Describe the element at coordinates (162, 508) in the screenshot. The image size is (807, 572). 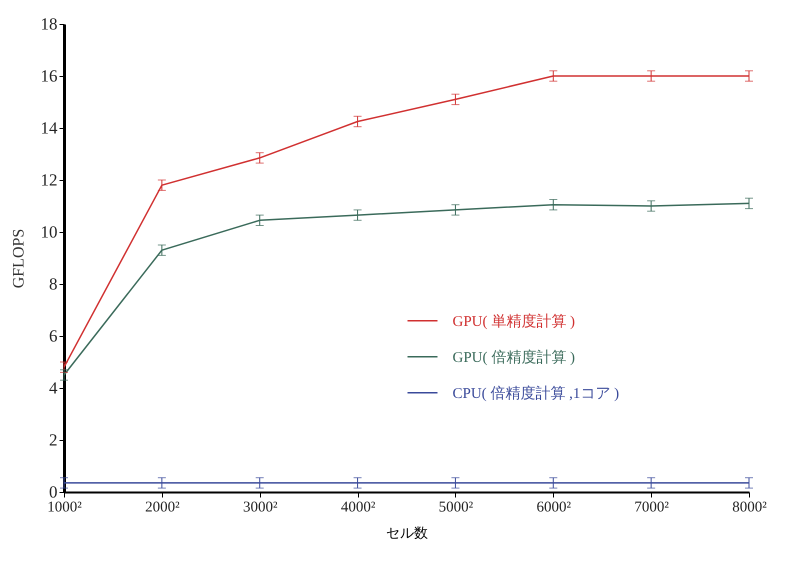
I see `x-tick-label: 2000²` at that location.